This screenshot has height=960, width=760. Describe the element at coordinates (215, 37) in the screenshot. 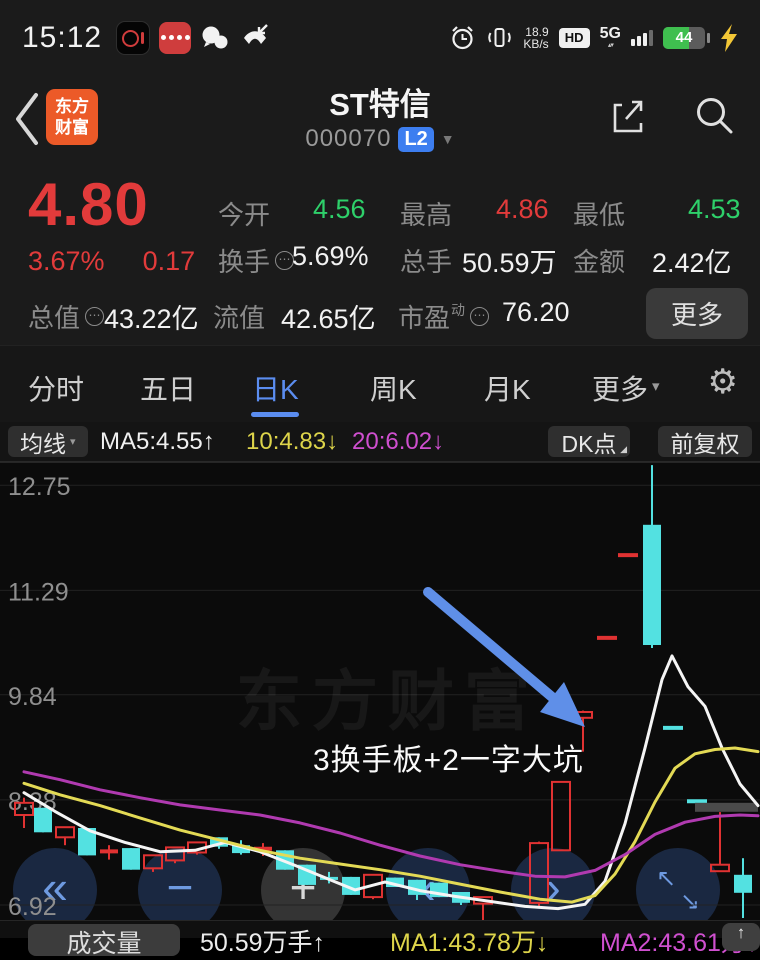

I see `wechat-icon` at that location.